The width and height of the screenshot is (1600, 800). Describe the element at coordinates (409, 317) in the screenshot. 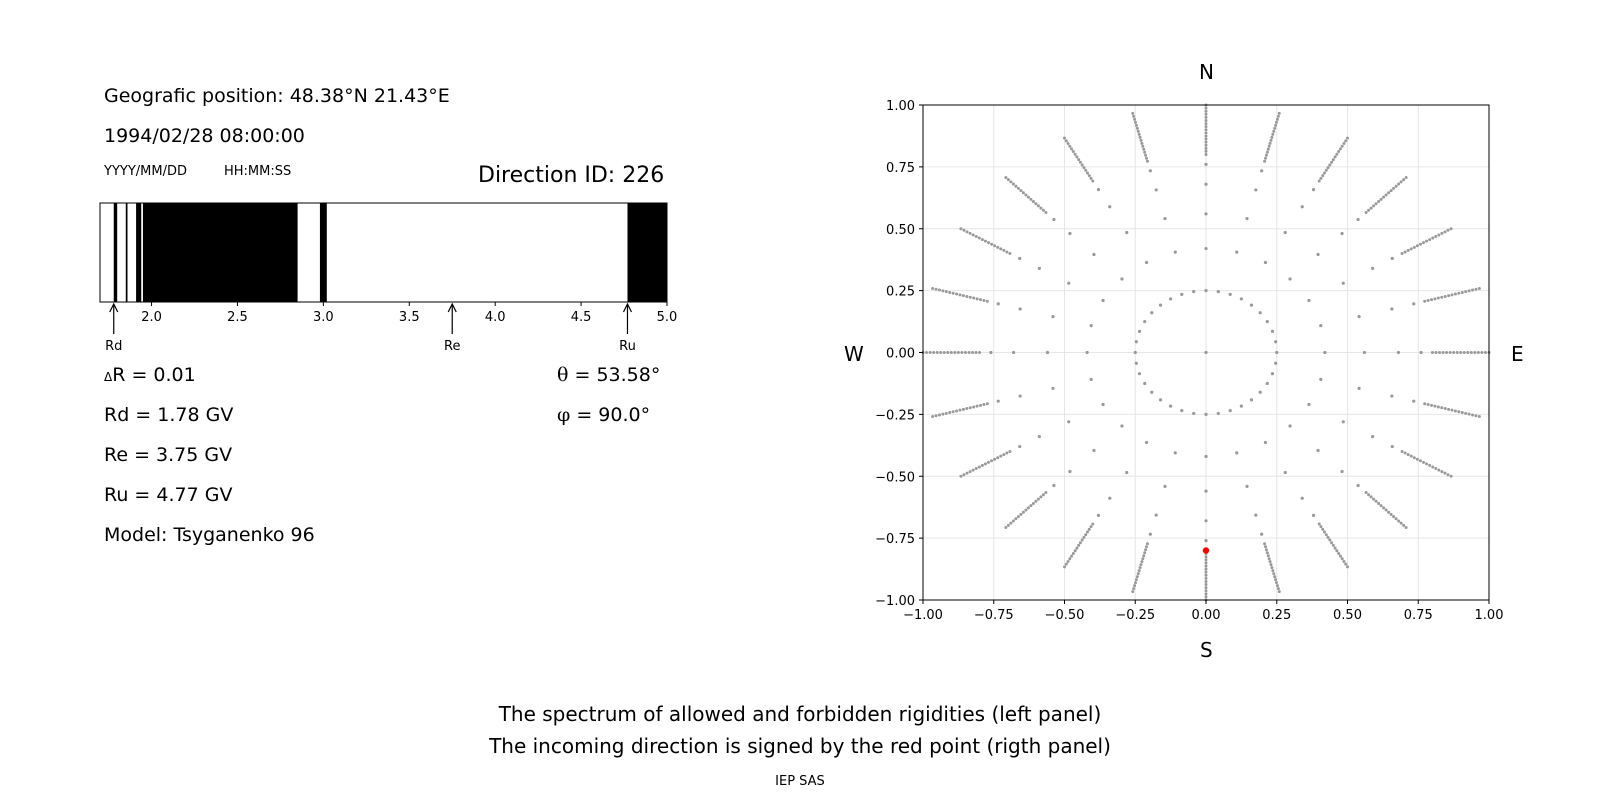

I see `spectrum-tick-label: 3.5` at that location.